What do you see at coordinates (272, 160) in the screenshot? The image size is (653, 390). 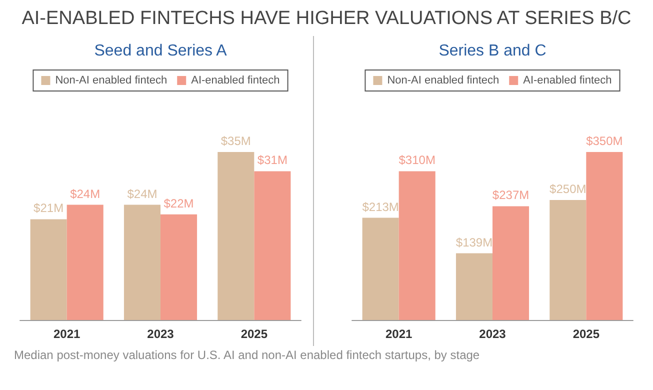 I see `data-label: $31M` at bounding box center [272, 160].